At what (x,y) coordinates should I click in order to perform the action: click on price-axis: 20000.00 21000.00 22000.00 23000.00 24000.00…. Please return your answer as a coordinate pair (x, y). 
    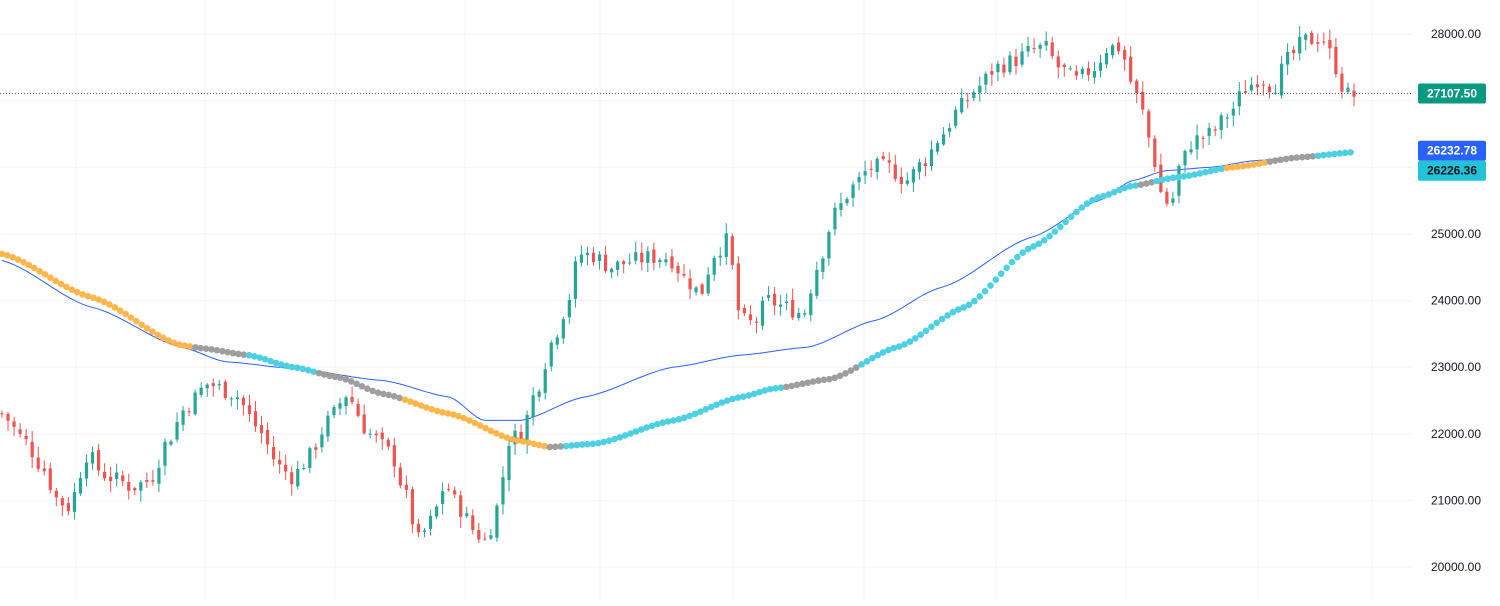
    Looking at the image, I should click on (1456, 300).